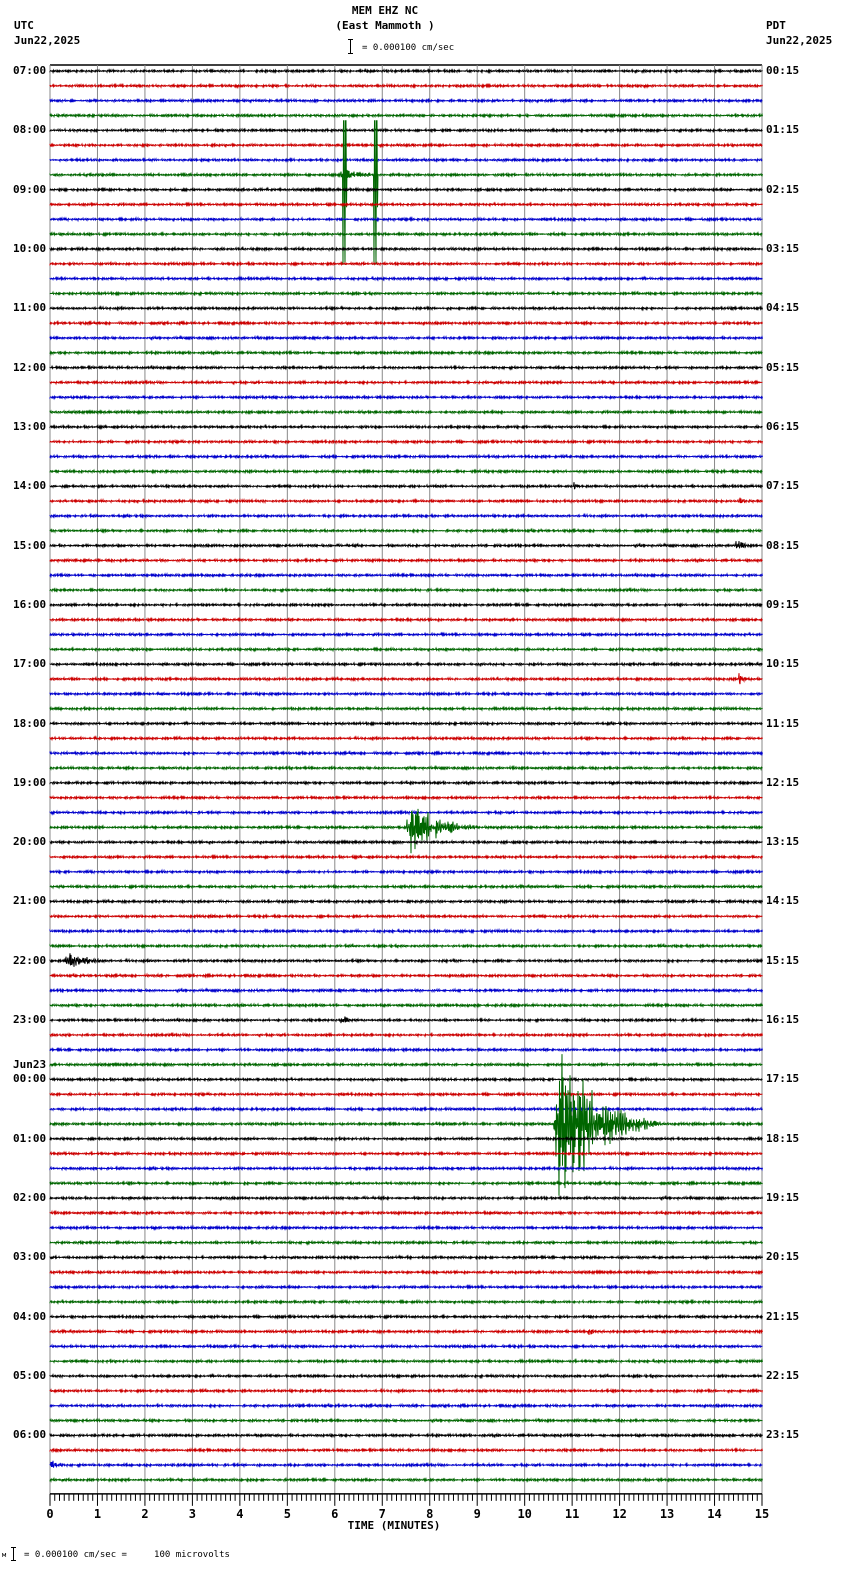 This screenshot has height=1584, width=850. Describe the element at coordinates (287, 1514) in the screenshot. I see `x-tick-label: 5` at that location.